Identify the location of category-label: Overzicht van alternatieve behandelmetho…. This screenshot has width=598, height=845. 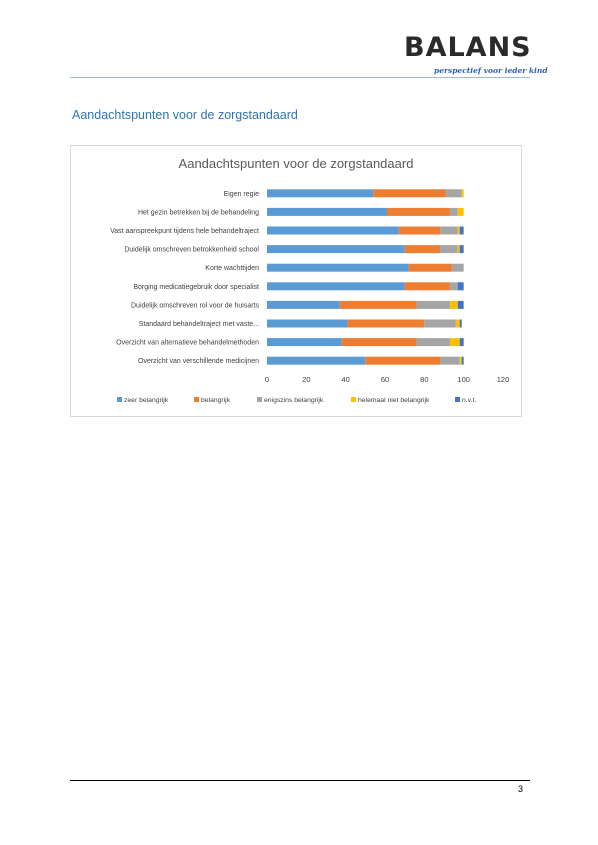
(187, 343).